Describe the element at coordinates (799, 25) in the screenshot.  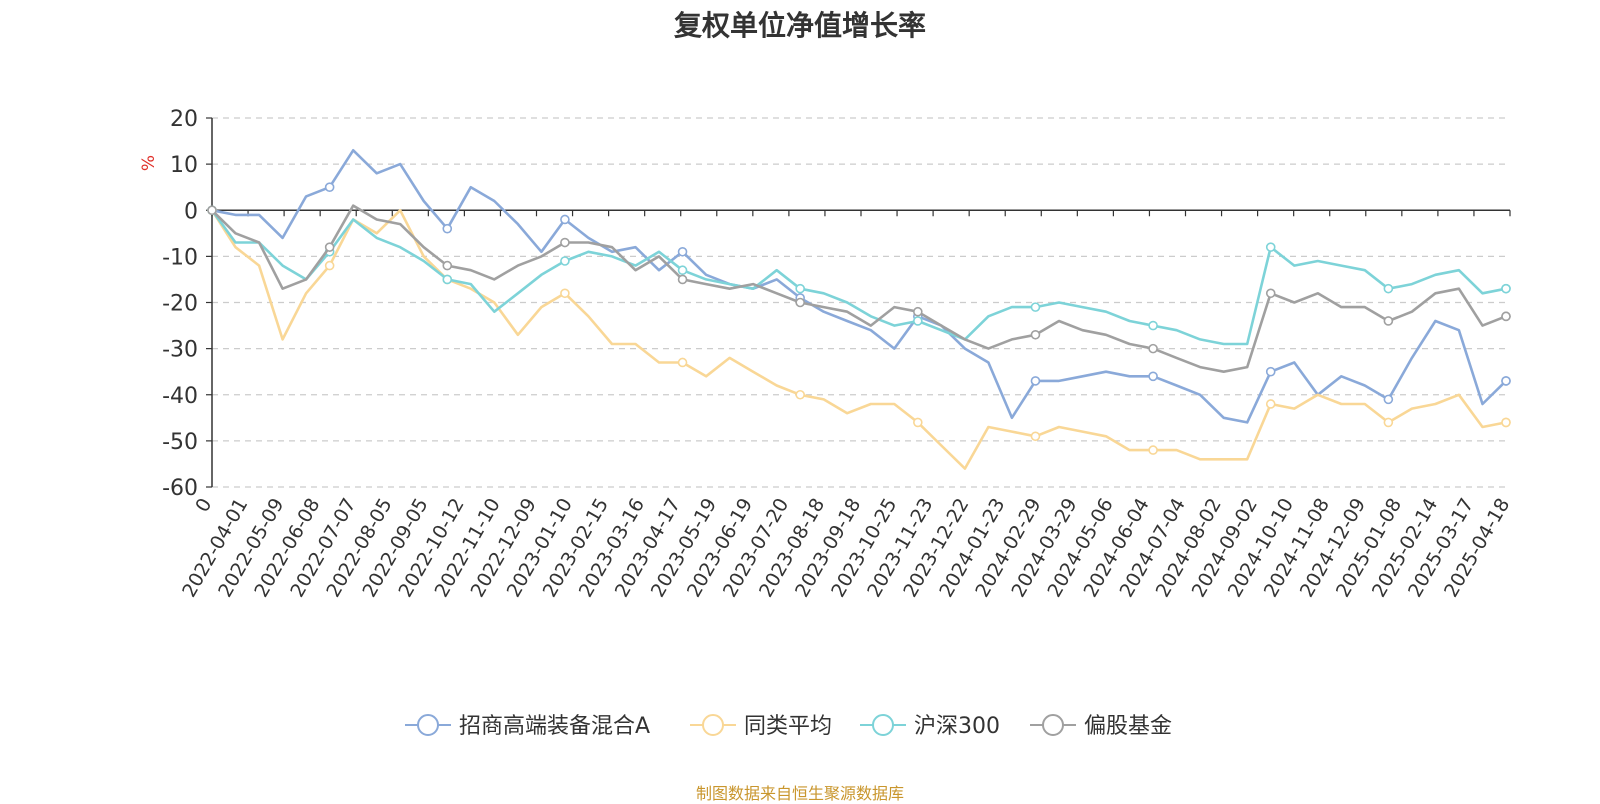
I see `chart-title: 复权单位净值增长率` at that location.